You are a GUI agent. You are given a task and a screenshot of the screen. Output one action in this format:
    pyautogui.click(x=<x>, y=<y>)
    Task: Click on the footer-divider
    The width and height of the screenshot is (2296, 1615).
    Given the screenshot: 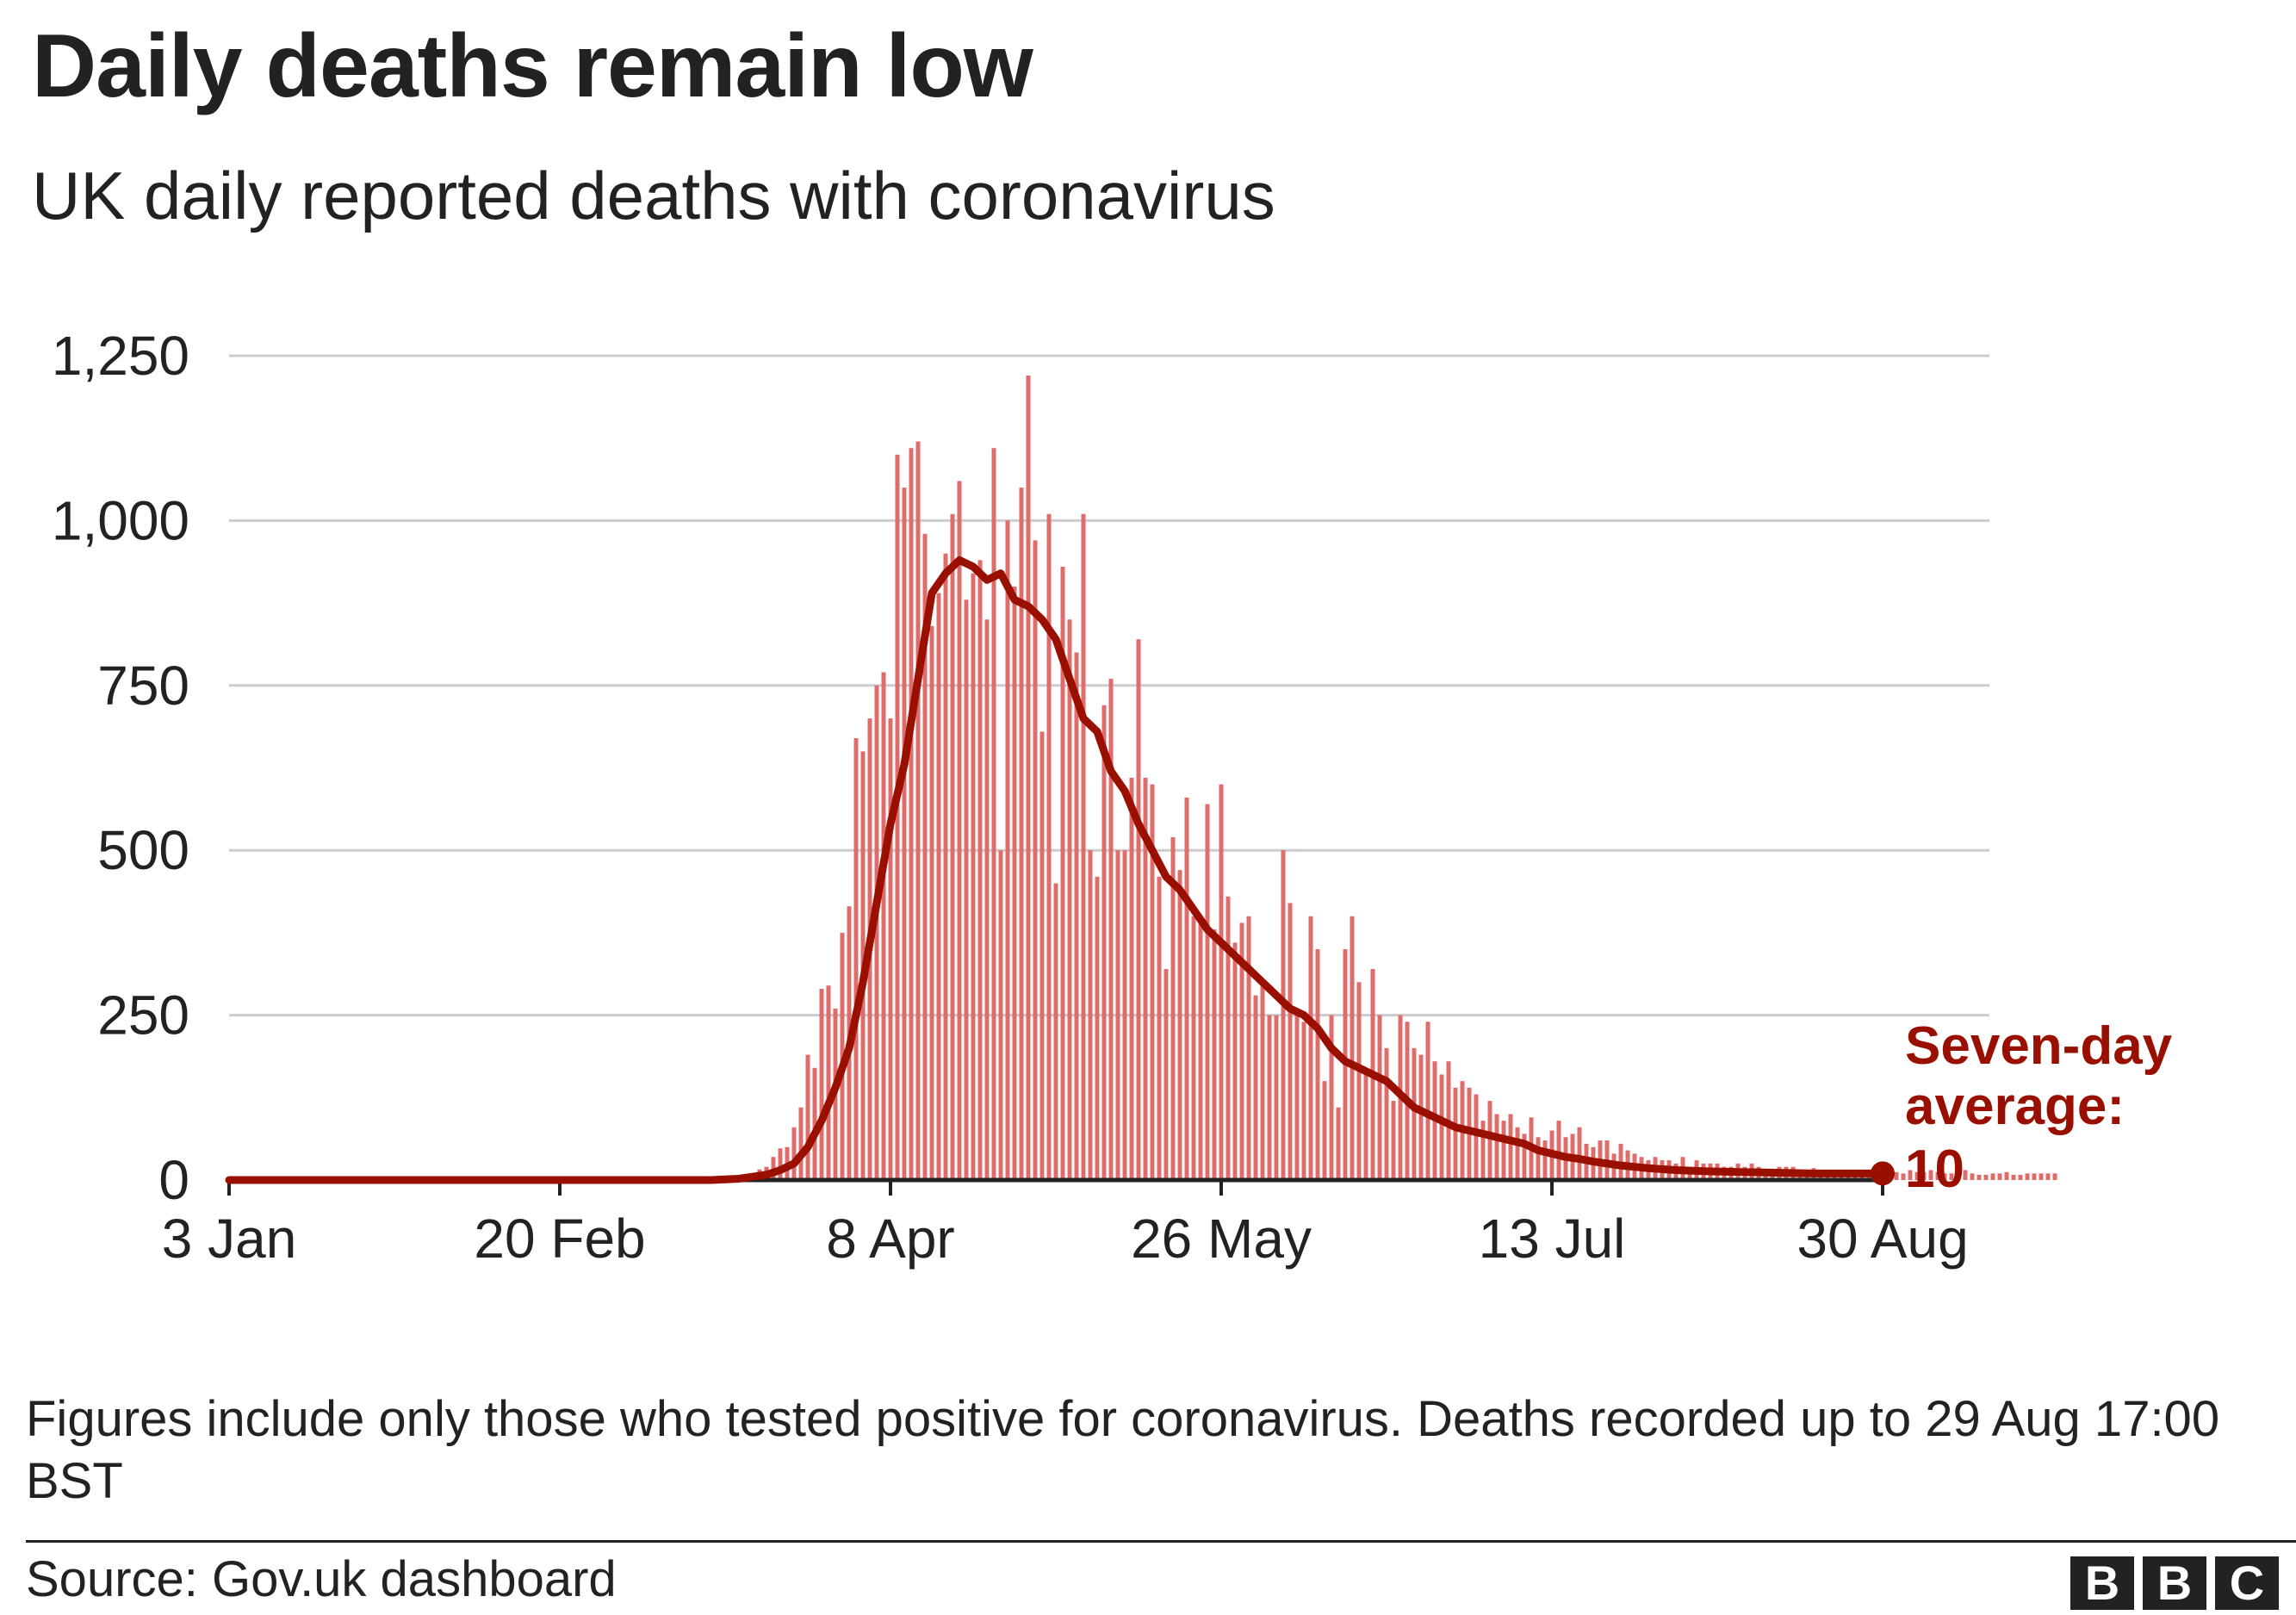 What is the action you would take?
    pyautogui.click(x=1161, y=1541)
    